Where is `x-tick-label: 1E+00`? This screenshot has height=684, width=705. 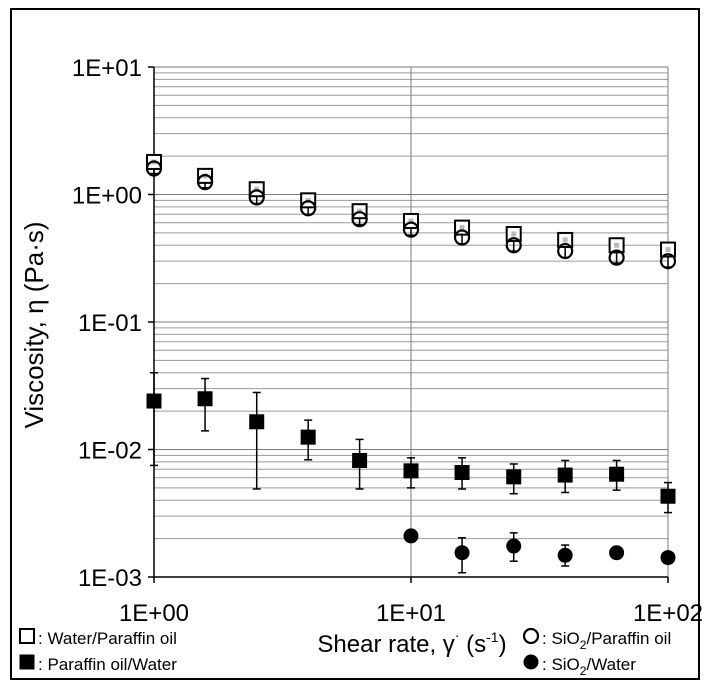 x-tick-label: 1E+00 is located at coordinates (154, 613).